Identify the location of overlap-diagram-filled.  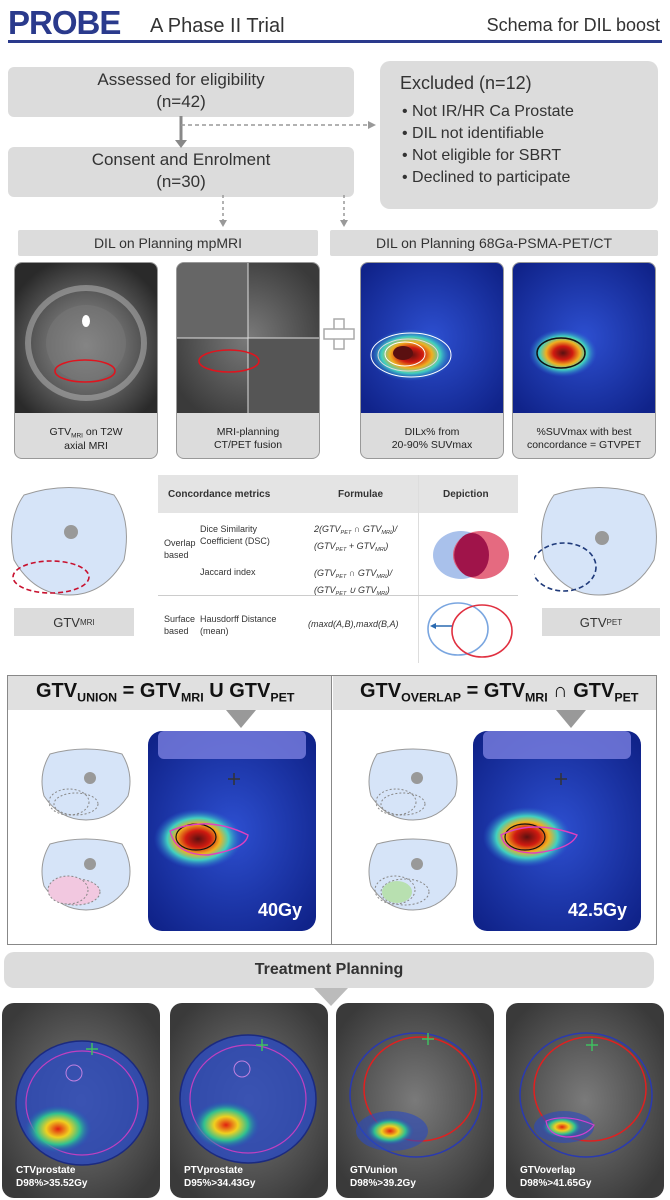
(413, 874).